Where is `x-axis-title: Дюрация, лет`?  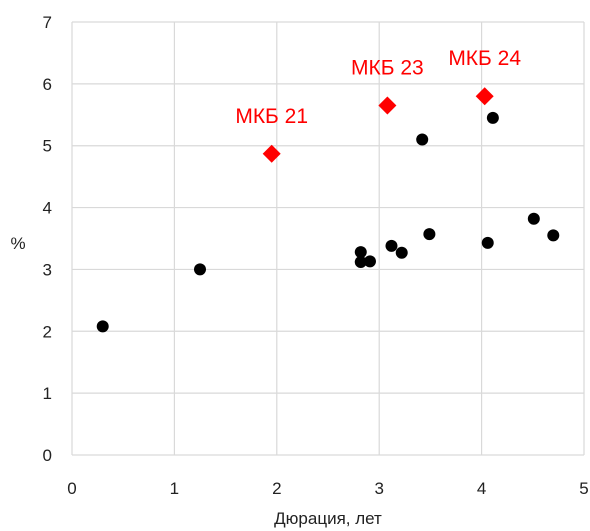
x-axis-title: Дюрация, лет is located at coordinates (328, 518).